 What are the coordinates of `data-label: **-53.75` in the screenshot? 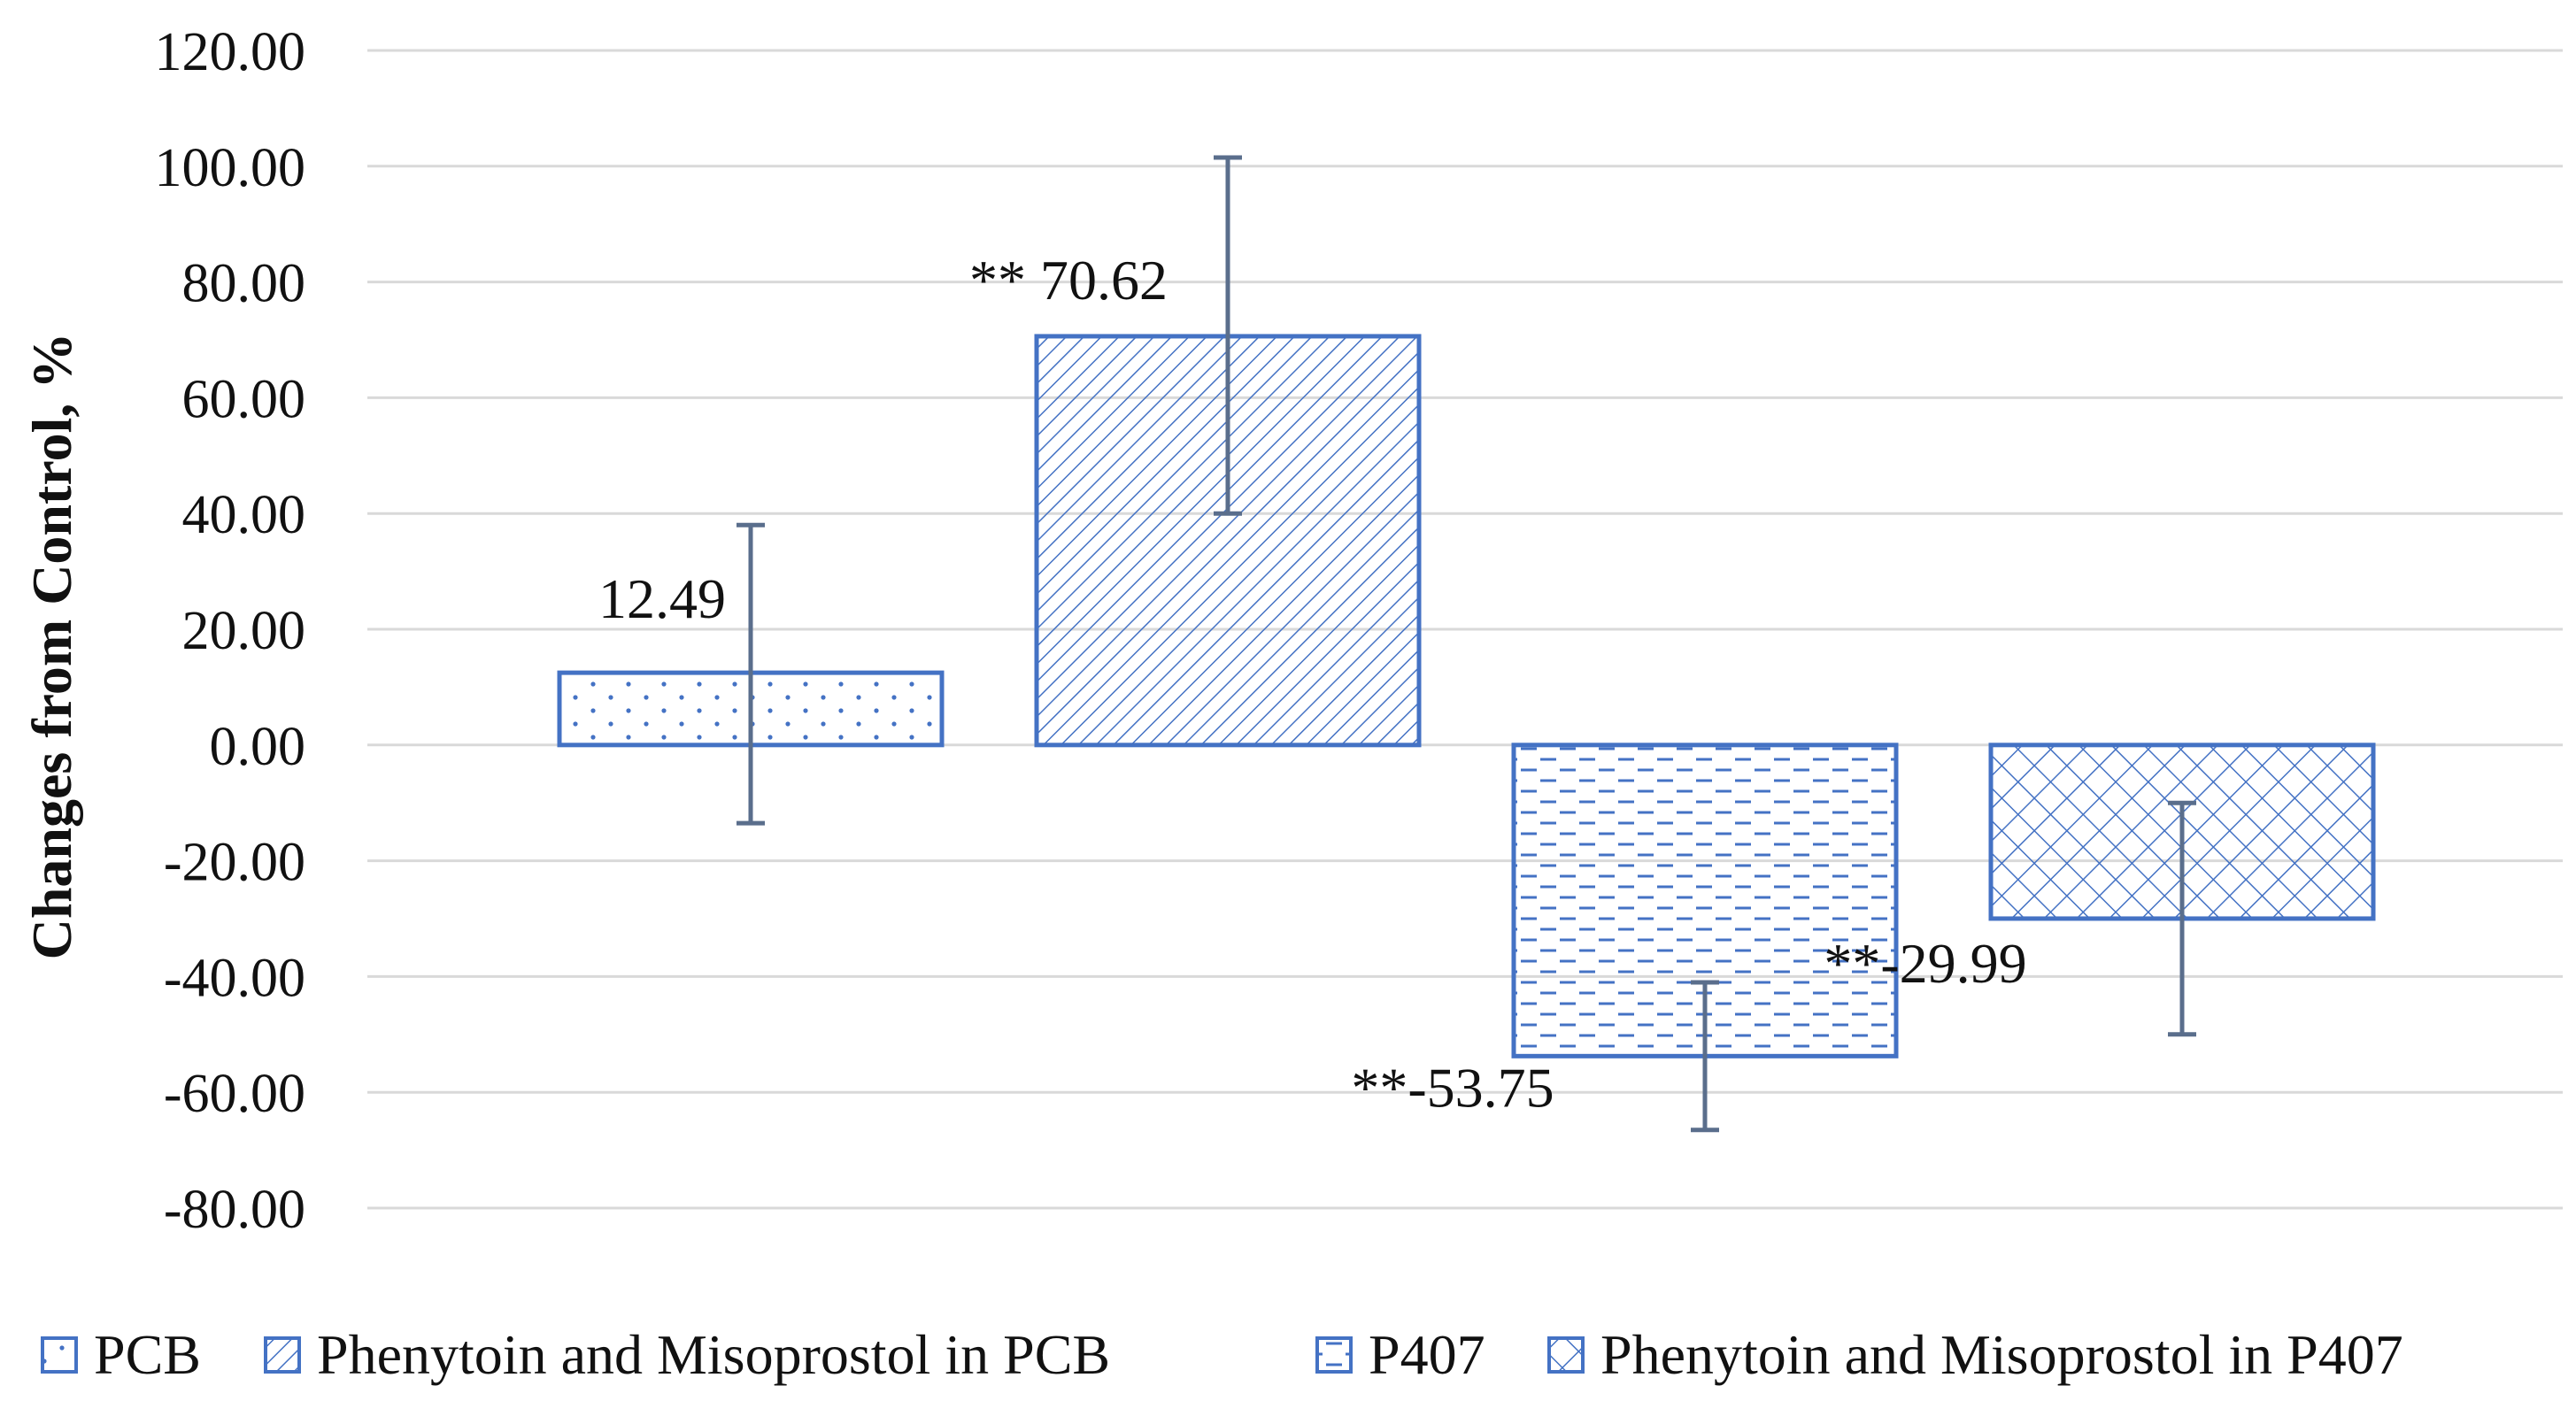 It's located at (1452, 1088).